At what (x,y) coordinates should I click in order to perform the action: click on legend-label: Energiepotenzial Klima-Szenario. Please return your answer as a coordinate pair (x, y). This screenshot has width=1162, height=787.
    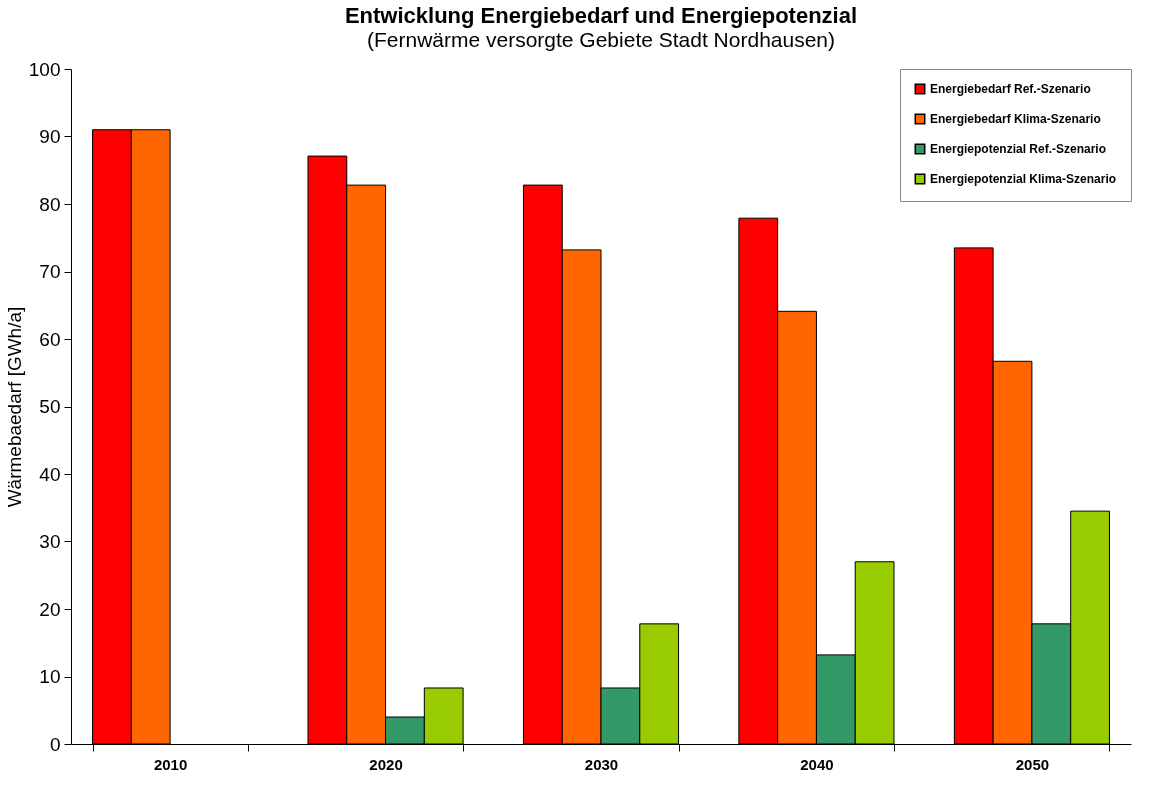
    Looking at the image, I should click on (1023, 179).